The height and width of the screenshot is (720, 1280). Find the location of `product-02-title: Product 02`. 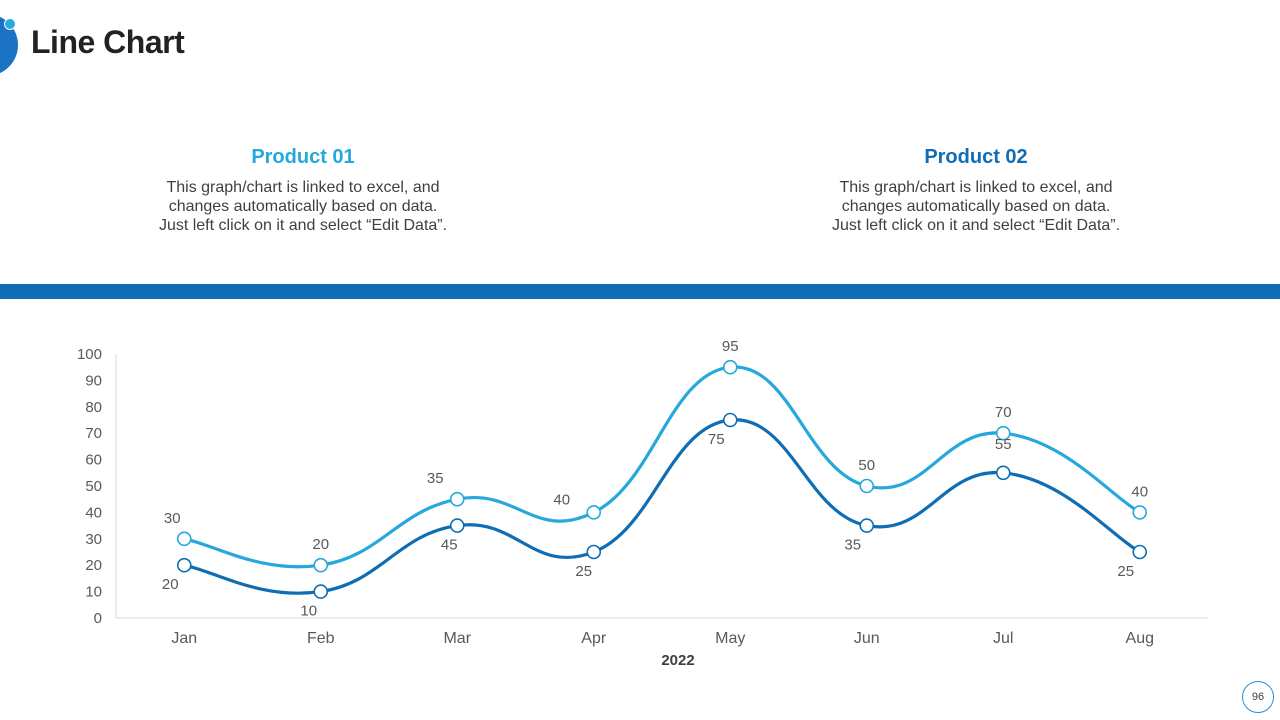

product-02-title: Product 02 is located at coordinates (976, 157).